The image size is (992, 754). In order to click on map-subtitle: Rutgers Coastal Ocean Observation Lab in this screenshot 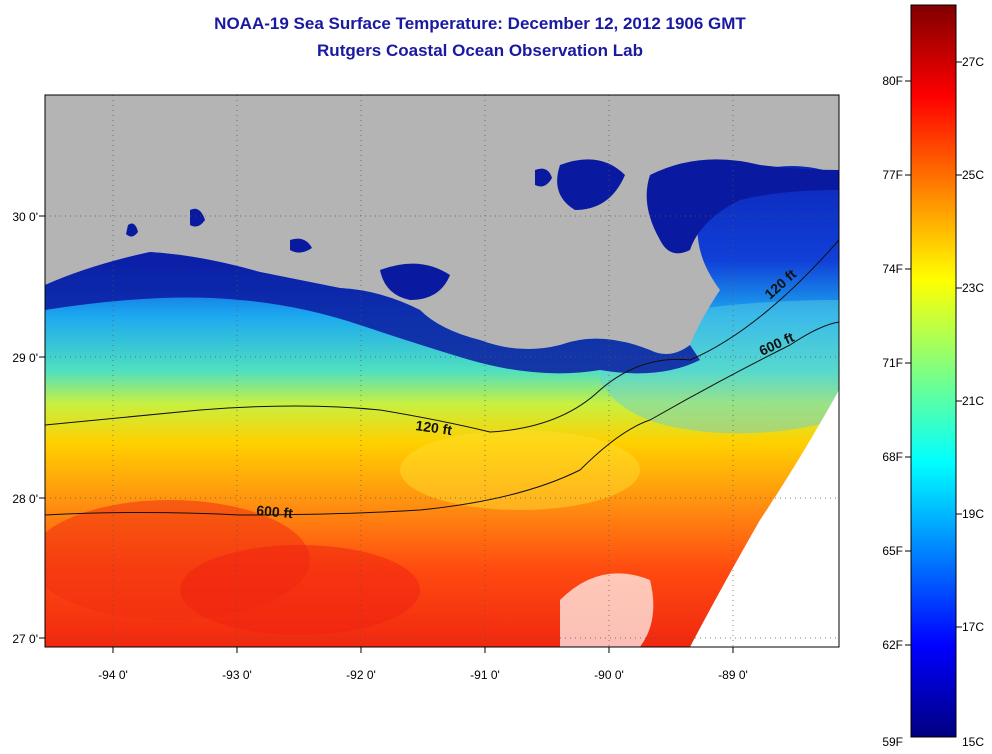, I will do `click(480, 50)`.